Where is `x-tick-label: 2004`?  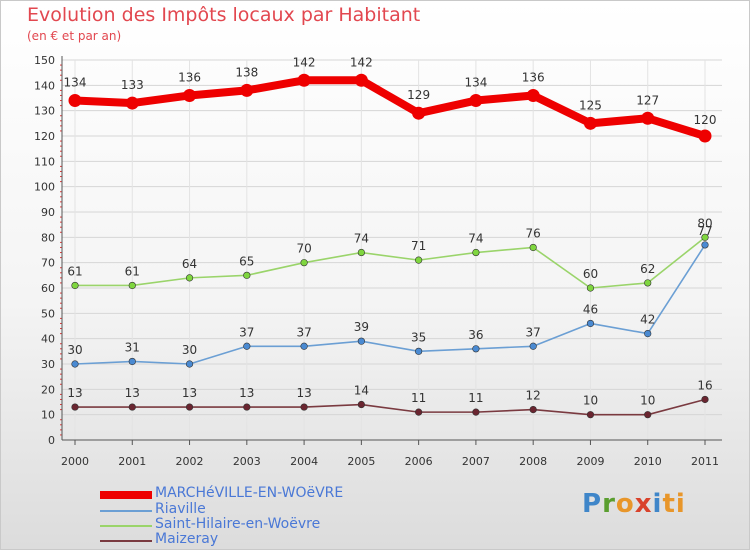 x-tick-label: 2004 is located at coordinates (304, 461).